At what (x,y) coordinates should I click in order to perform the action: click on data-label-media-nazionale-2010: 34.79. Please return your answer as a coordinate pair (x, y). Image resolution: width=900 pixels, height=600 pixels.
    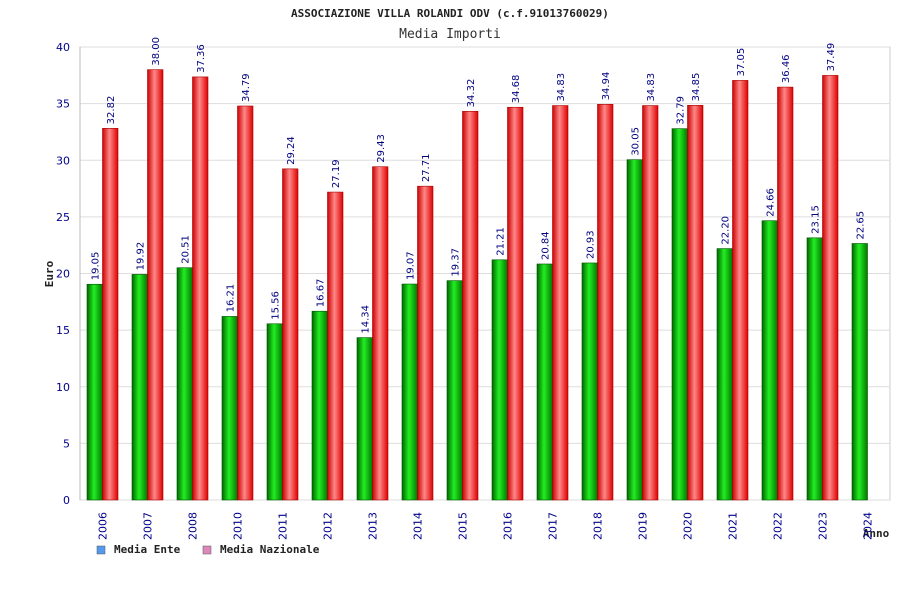
    Looking at the image, I should click on (246, 87).